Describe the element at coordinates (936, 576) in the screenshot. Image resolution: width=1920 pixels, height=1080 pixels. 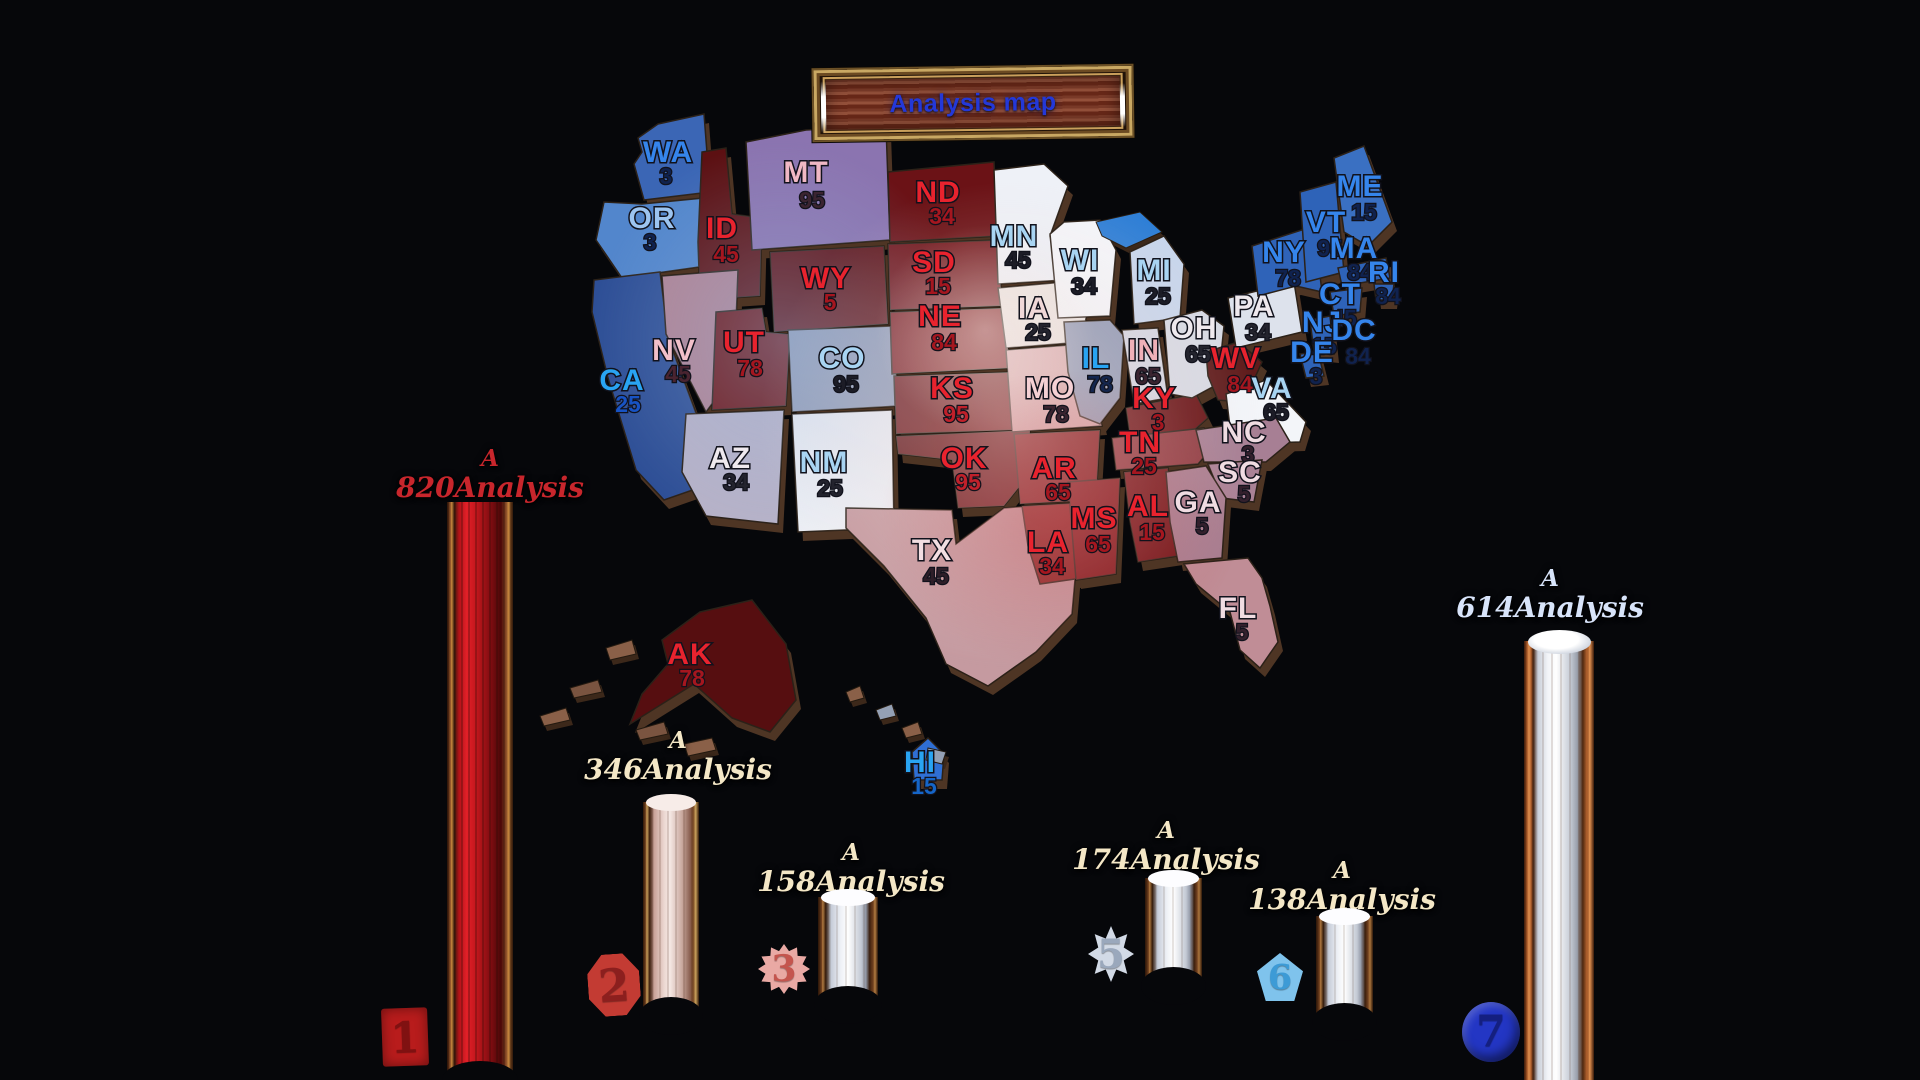
I see `state-value-TX: 45` at that location.